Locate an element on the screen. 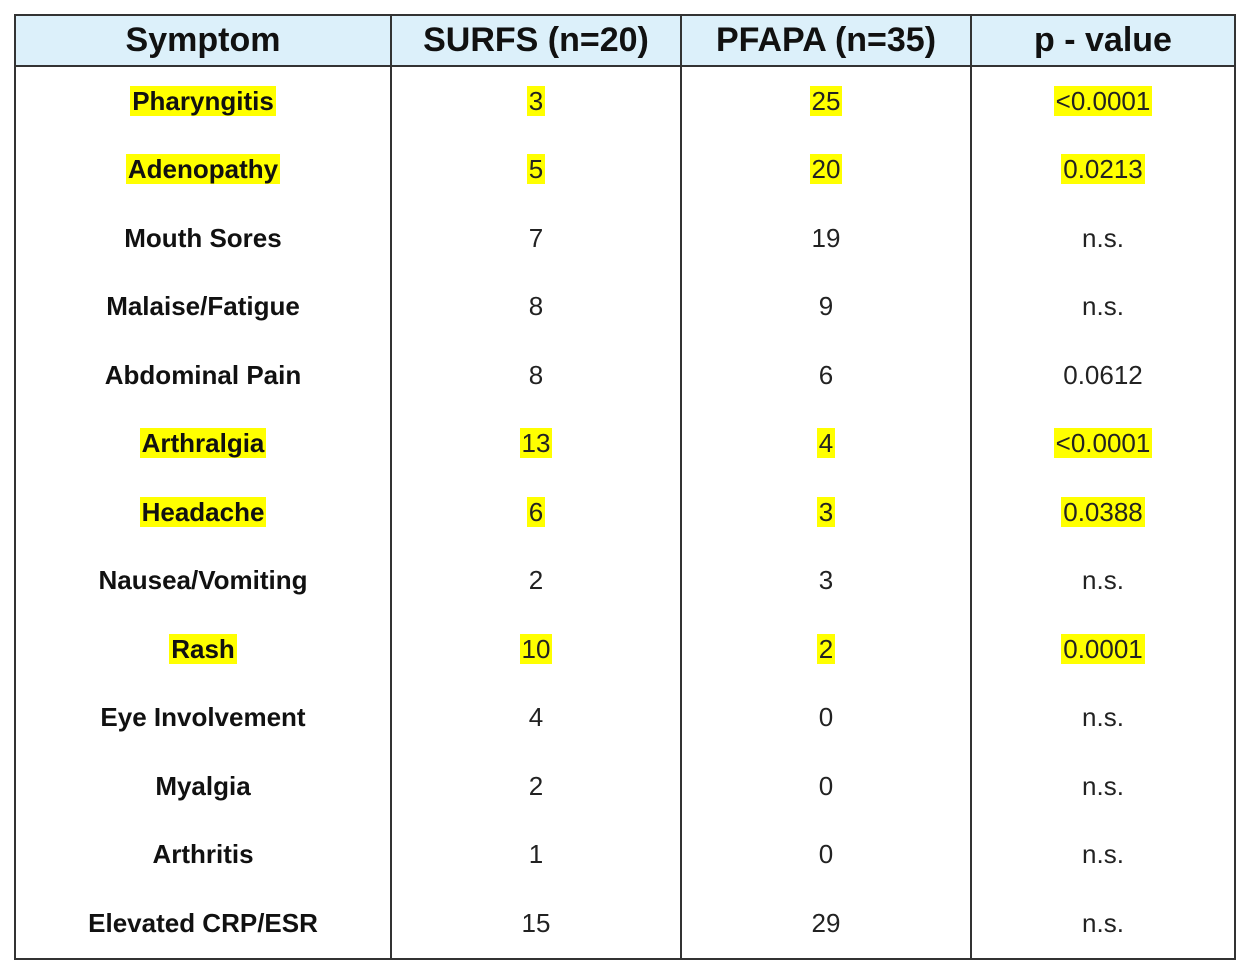  symptom-cell: Nausea/Vomiting is located at coordinates (203, 580).